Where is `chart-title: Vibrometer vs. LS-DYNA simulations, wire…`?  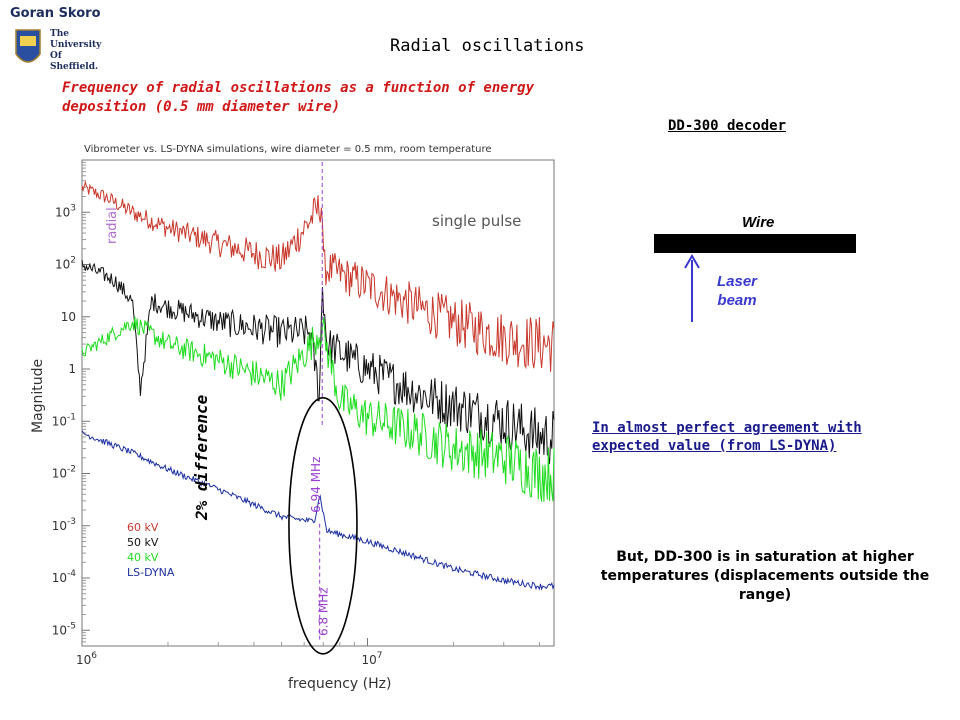
chart-title: Vibrometer vs. LS-DYNA simulations, wire… is located at coordinates (288, 149).